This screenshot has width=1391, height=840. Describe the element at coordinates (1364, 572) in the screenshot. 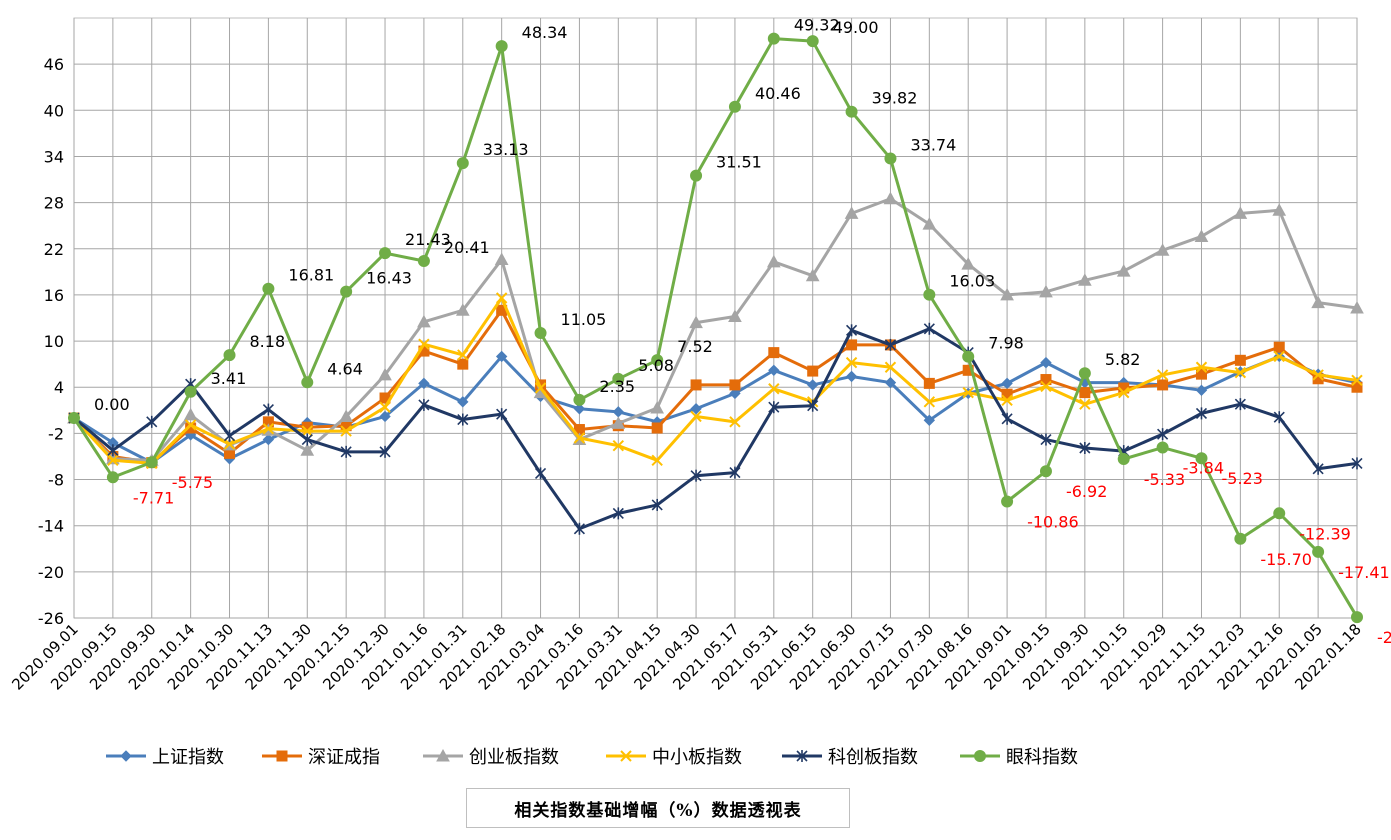

I see `data-label: -17.41` at that location.